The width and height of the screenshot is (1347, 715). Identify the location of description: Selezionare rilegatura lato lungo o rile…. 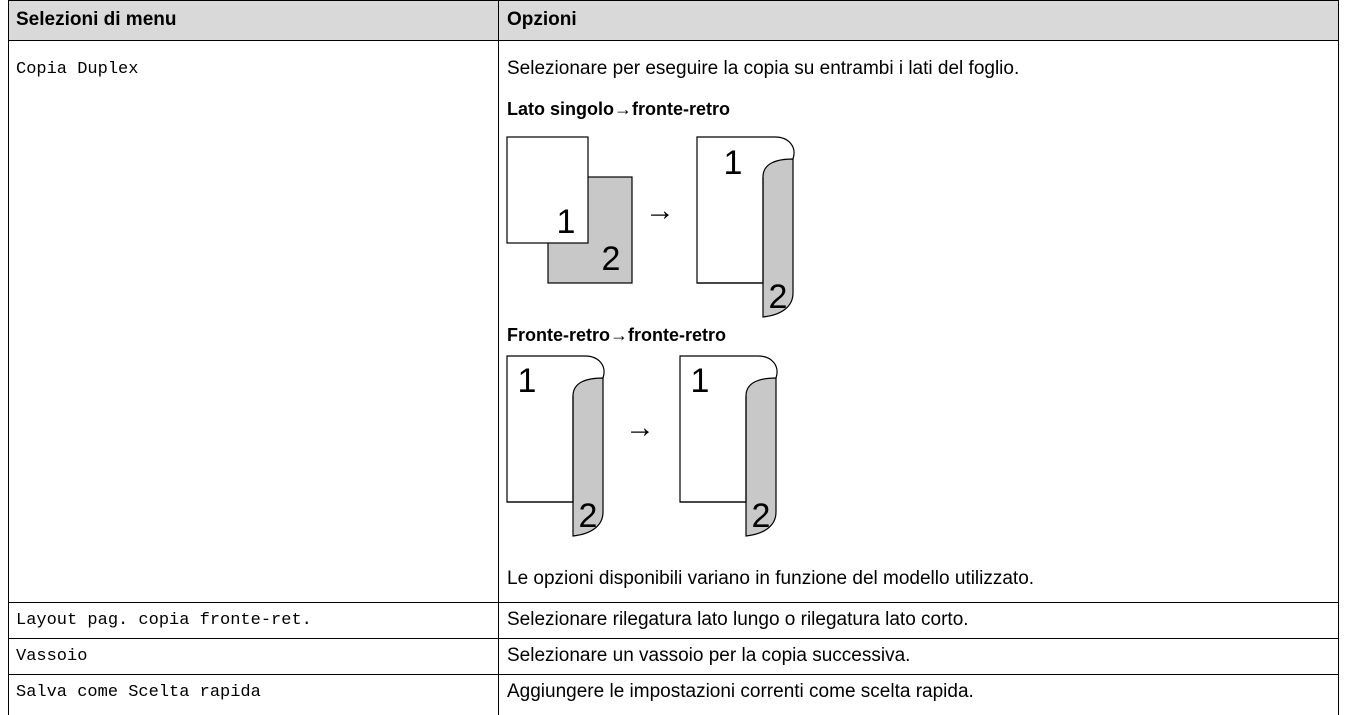
(738, 619).